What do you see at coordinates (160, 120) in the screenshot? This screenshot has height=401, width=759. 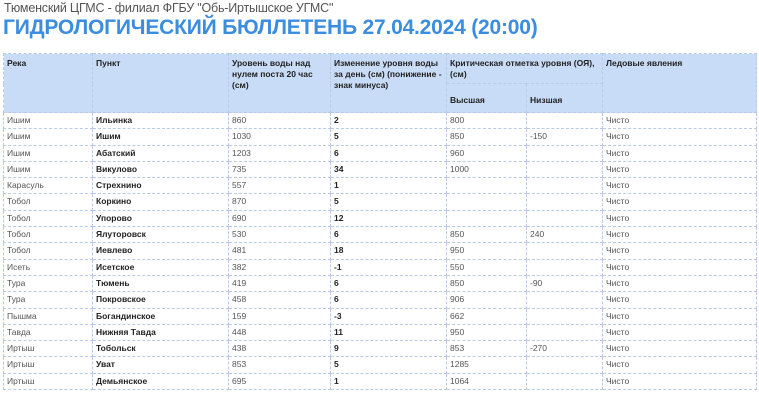 I see `cell-point: Ильинка` at bounding box center [160, 120].